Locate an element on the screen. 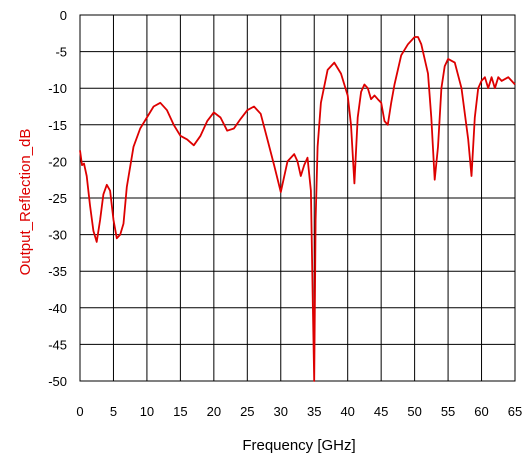 The width and height of the screenshot is (527, 463). x-tick-label: 30 is located at coordinates (281, 411).